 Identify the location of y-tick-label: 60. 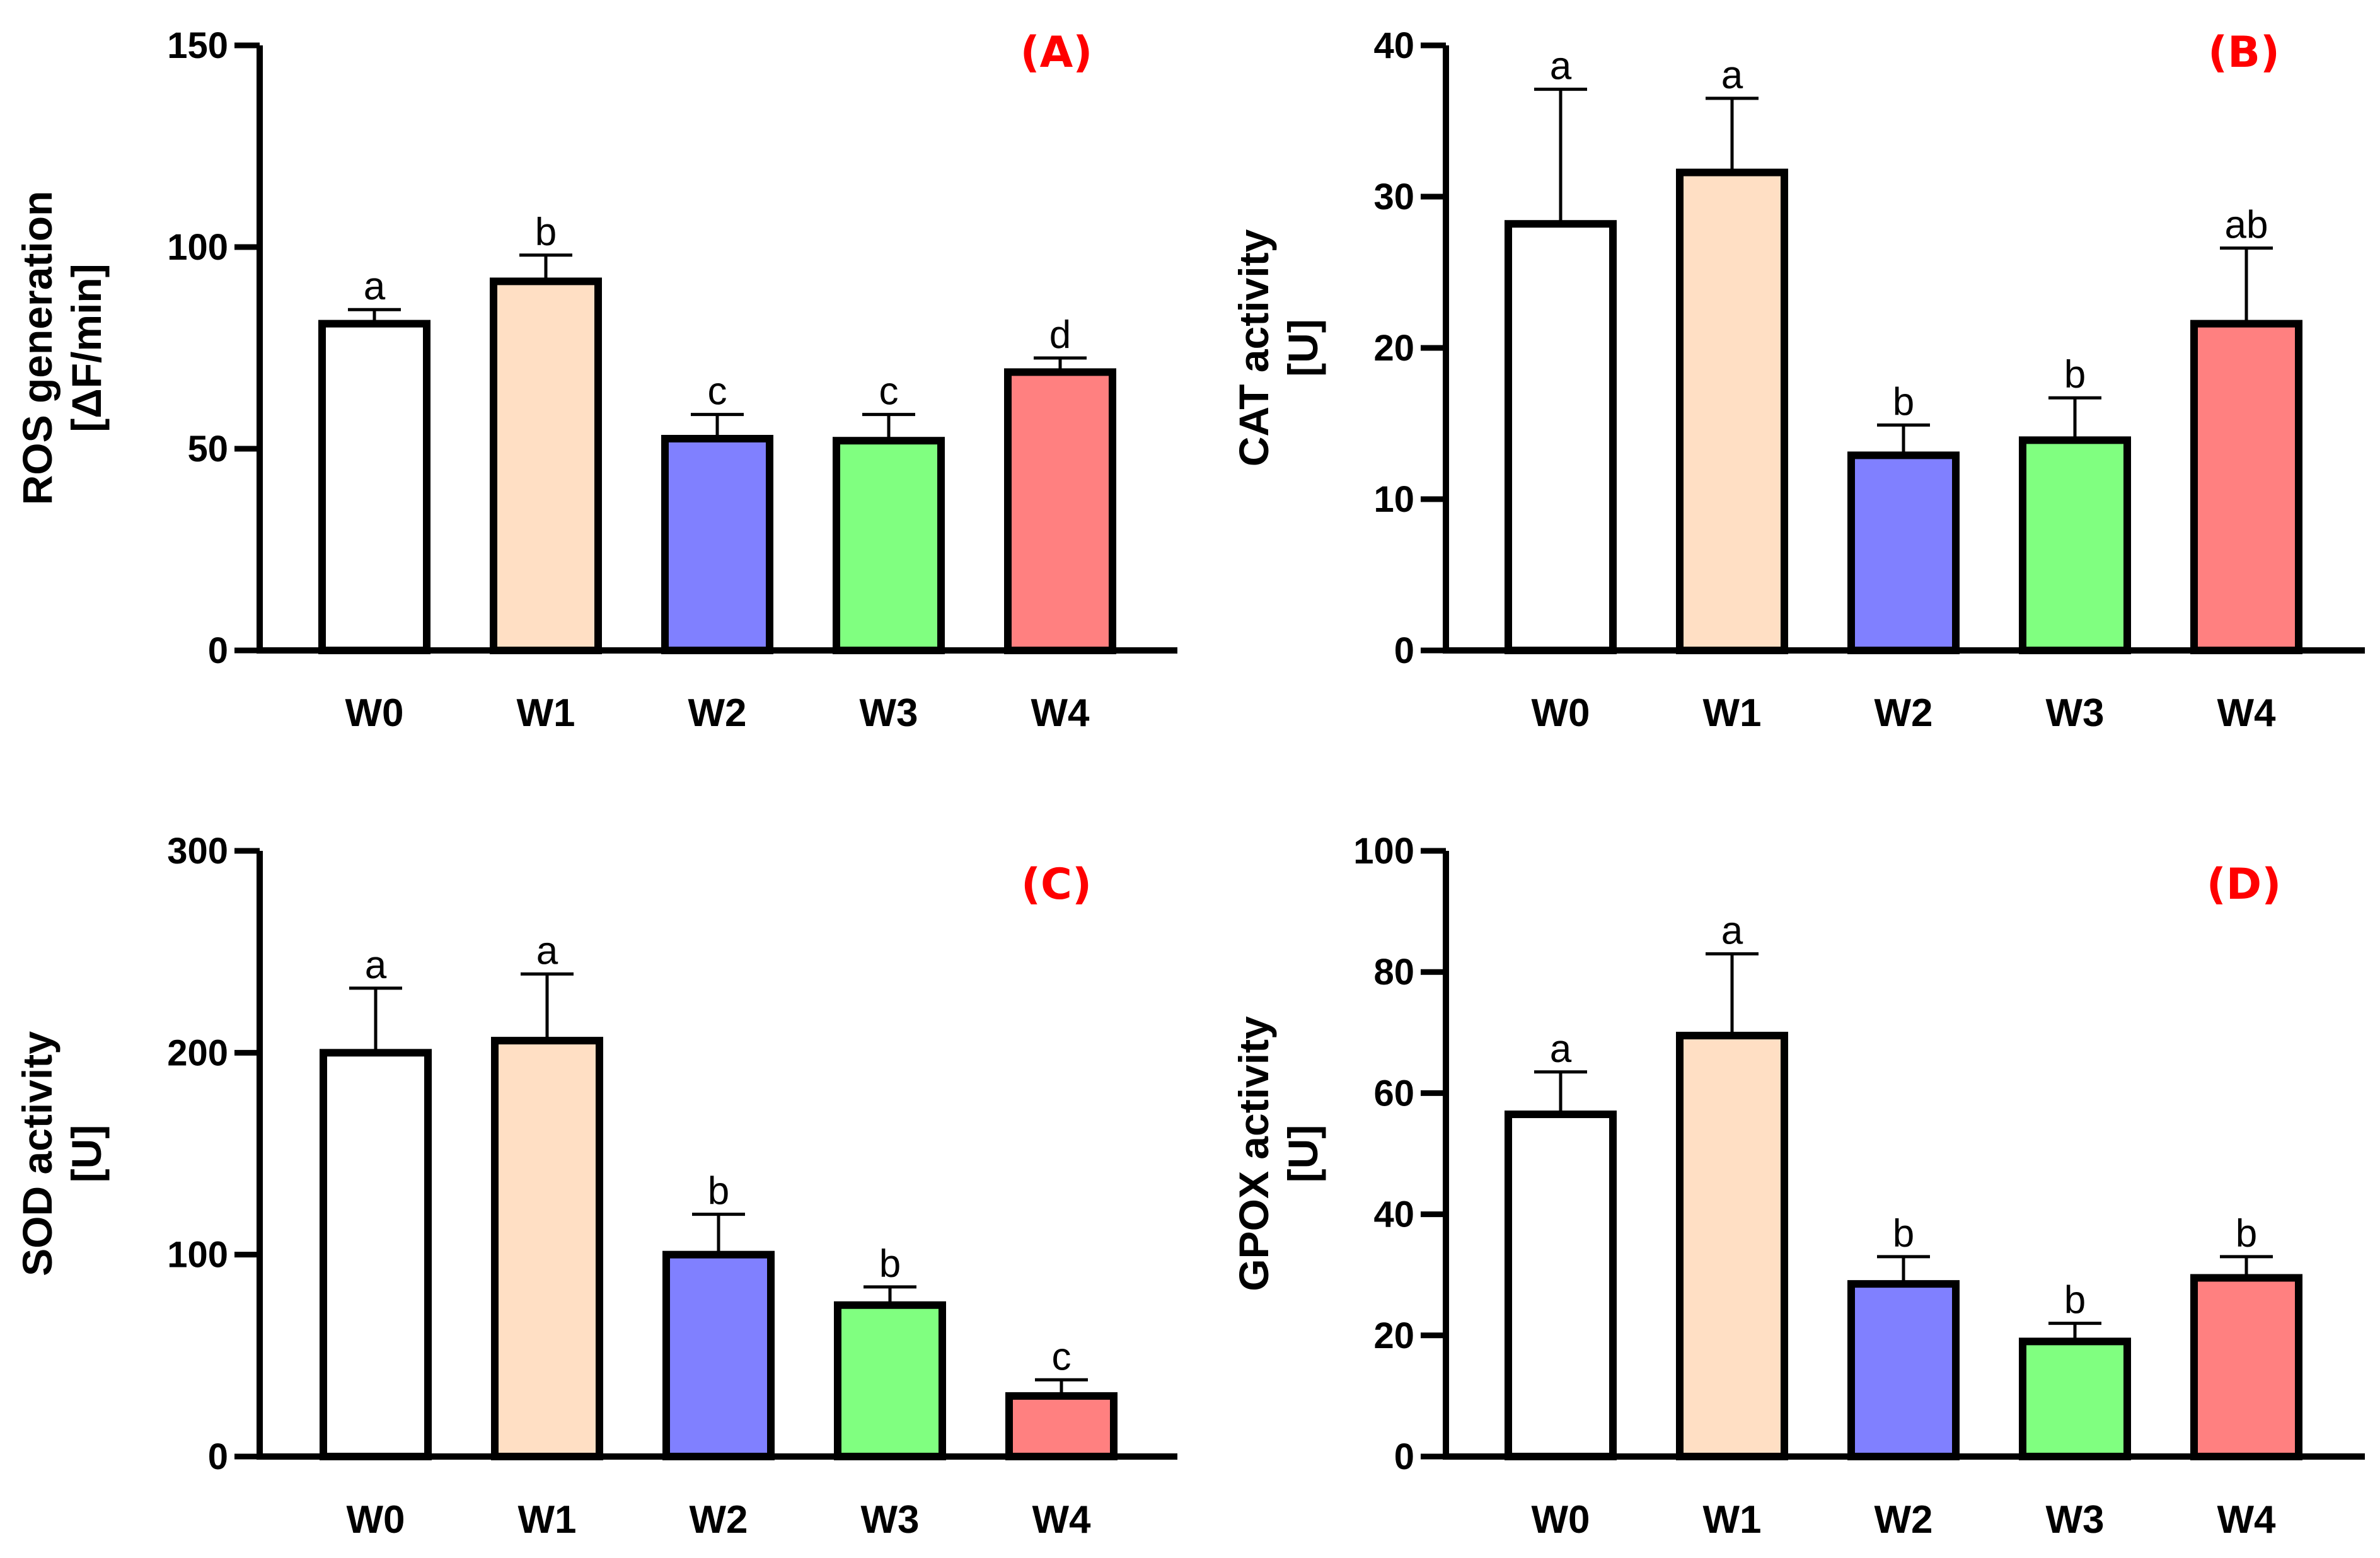
(1393, 1093).